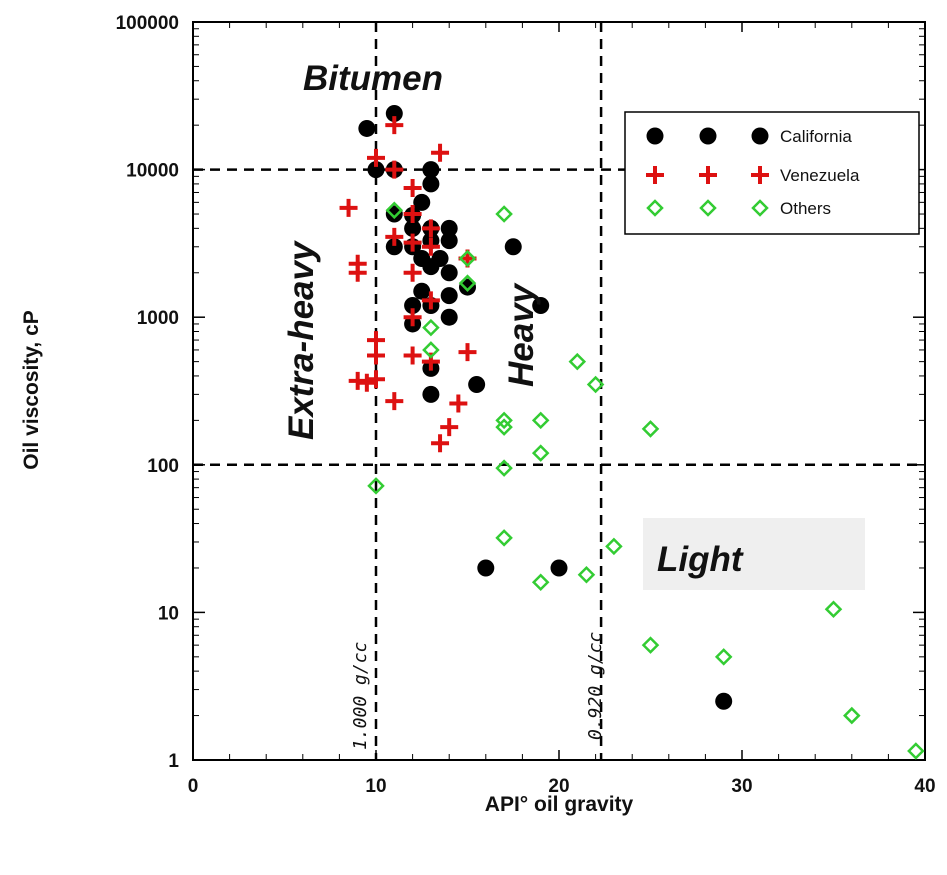 This screenshot has width=947, height=875. I want to click on legend-label-venezuela: Venezuela, so click(820, 175).